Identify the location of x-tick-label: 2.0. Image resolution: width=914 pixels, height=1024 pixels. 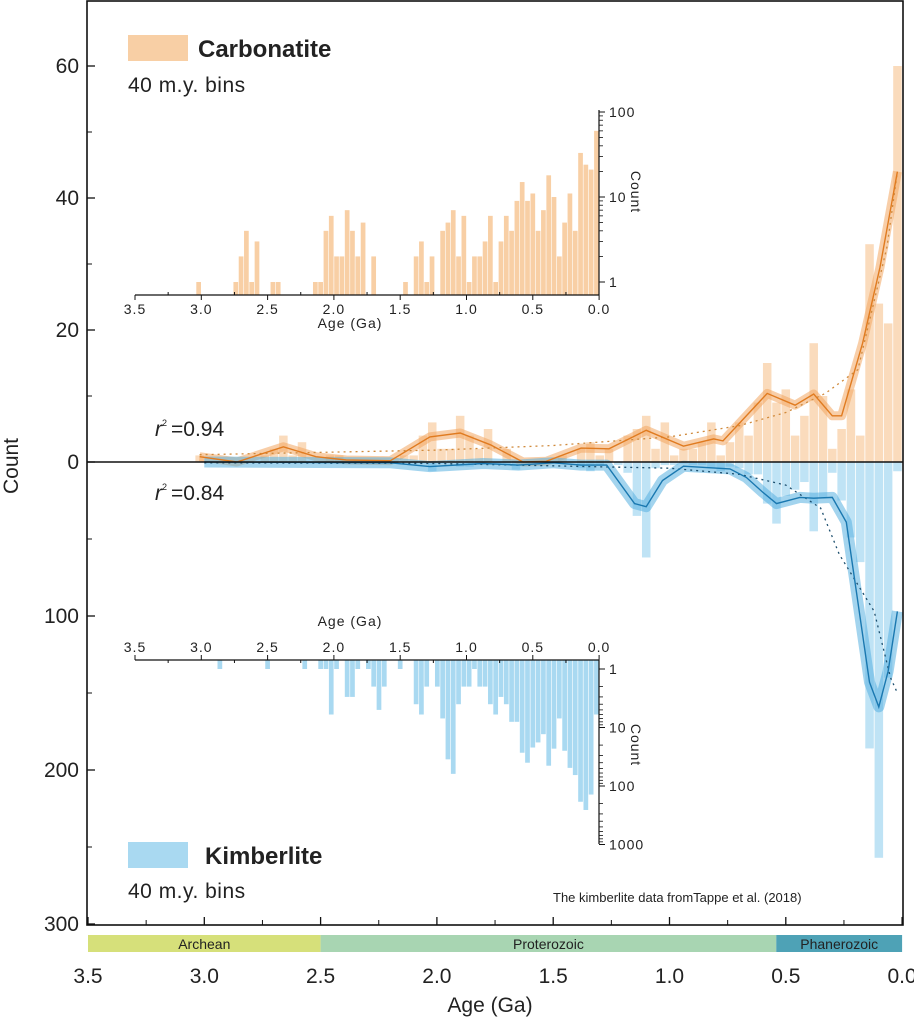
(436, 976).